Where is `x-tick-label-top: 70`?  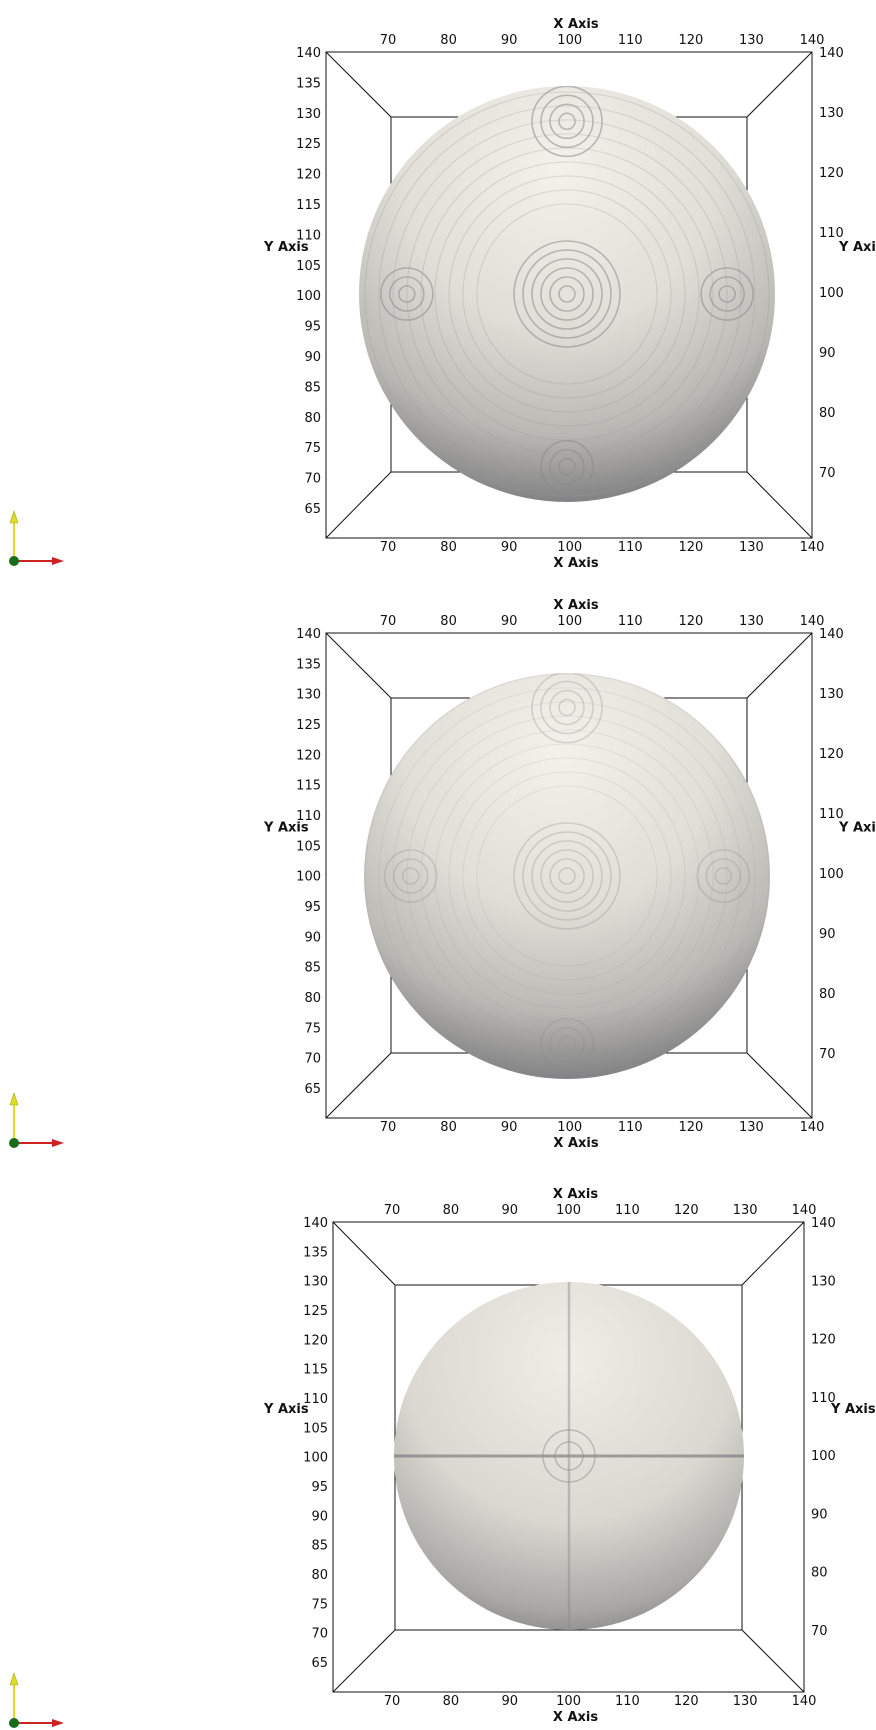
x-tick-label-top: 70 is located at coordinates (388, 621).